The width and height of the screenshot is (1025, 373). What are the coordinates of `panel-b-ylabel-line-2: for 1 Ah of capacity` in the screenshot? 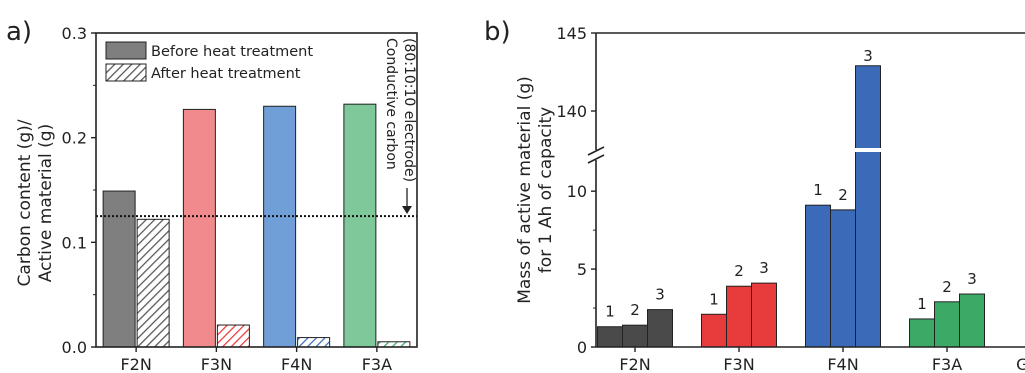 It's located at (546, 190).